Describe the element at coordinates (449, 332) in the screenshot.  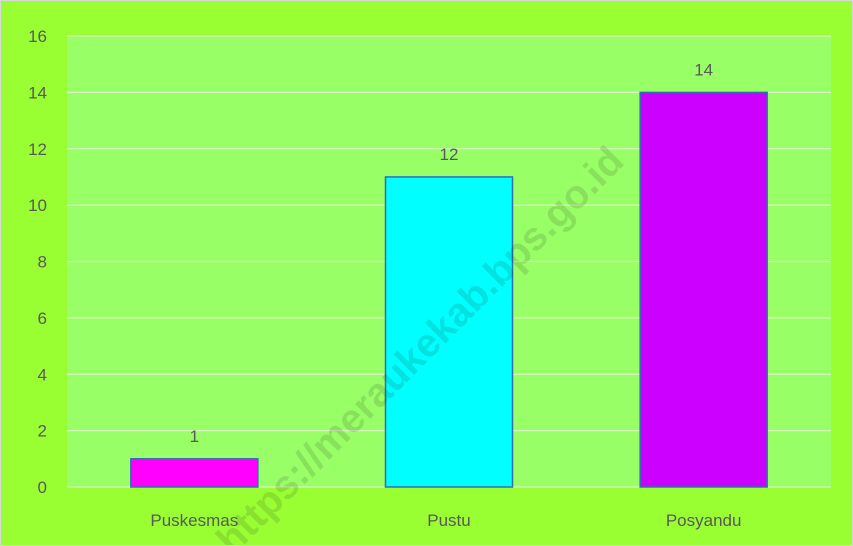
I see `bar-pustu` at that location.